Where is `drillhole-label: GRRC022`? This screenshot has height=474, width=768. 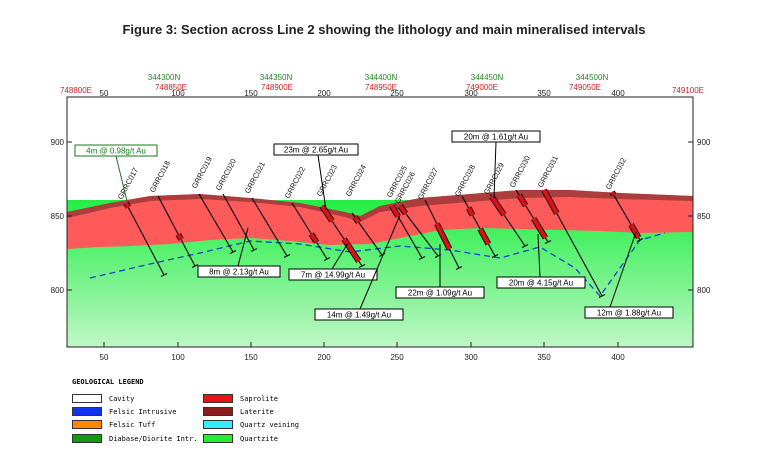
drillhole-label: GRRC022 is located at coordinates (295, 182).